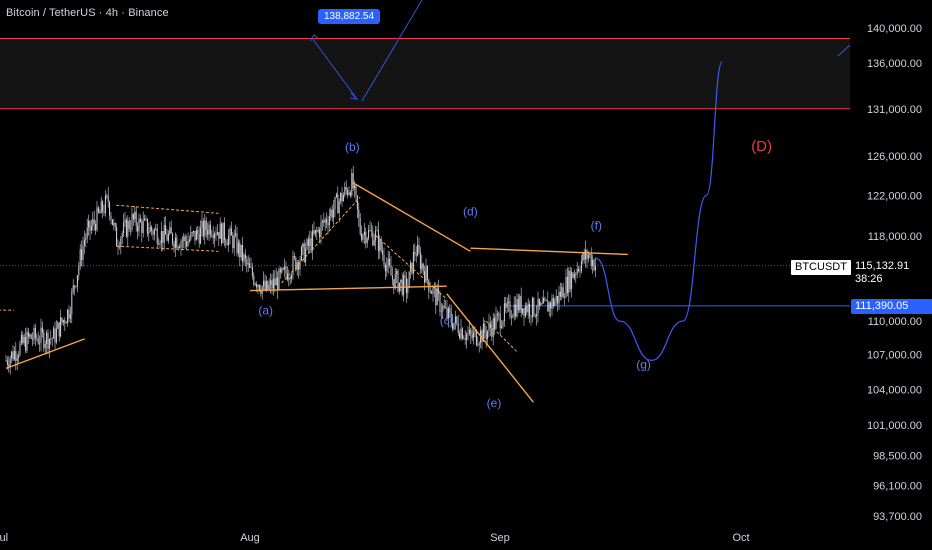  Describe the element at coordinates (45, 354) in the screenshot. I see `trendline-early` at that location.